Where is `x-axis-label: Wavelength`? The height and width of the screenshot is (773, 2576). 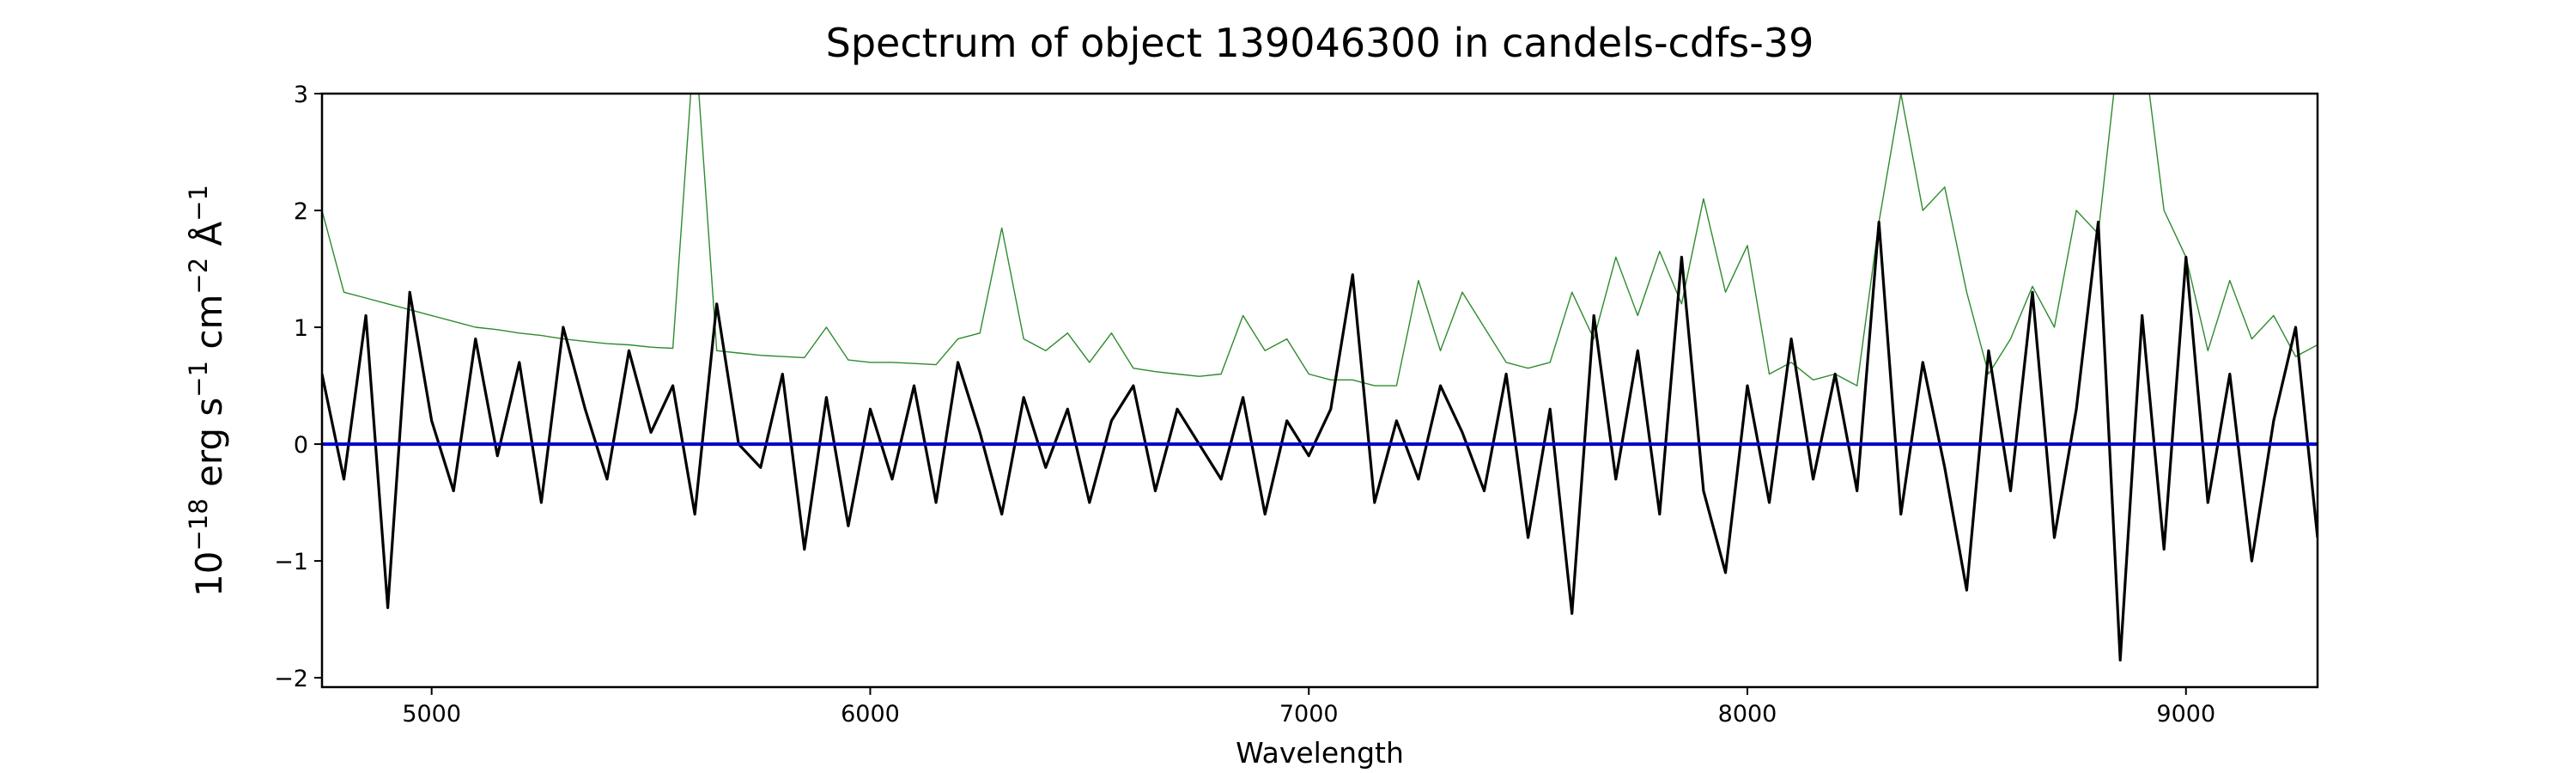
x-axis-label: Wavelength is located at coordinates (1320, 753).